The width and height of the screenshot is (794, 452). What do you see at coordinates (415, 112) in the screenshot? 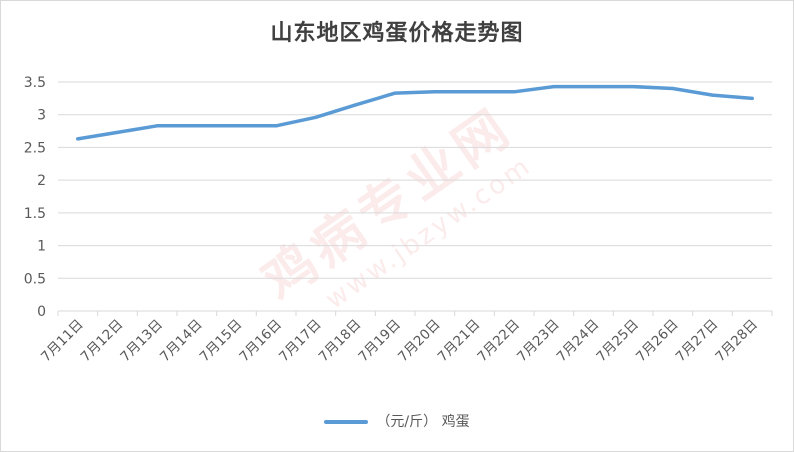
I see `series-line` at bounding box center [415, 112].